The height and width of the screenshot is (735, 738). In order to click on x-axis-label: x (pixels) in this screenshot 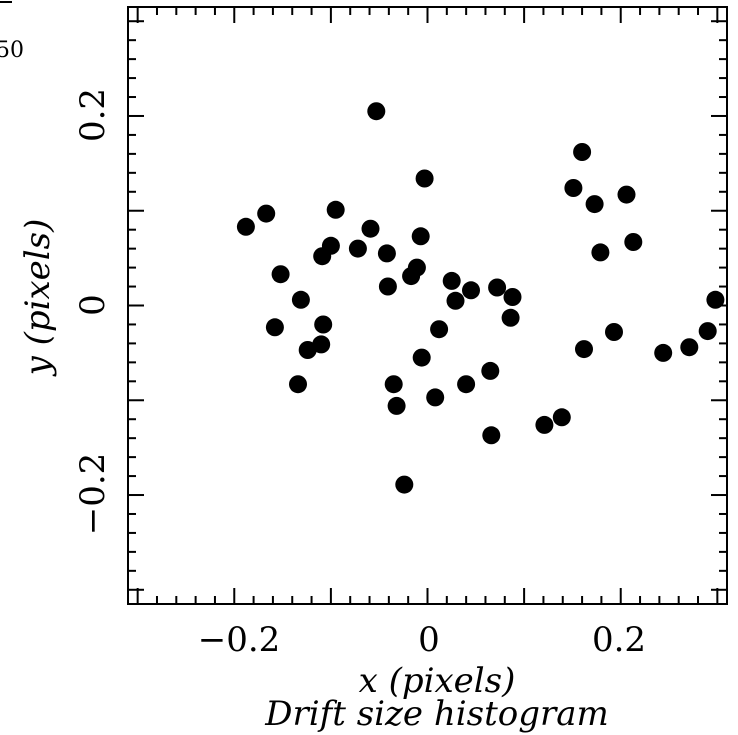, I will do `click(437, 681)`.